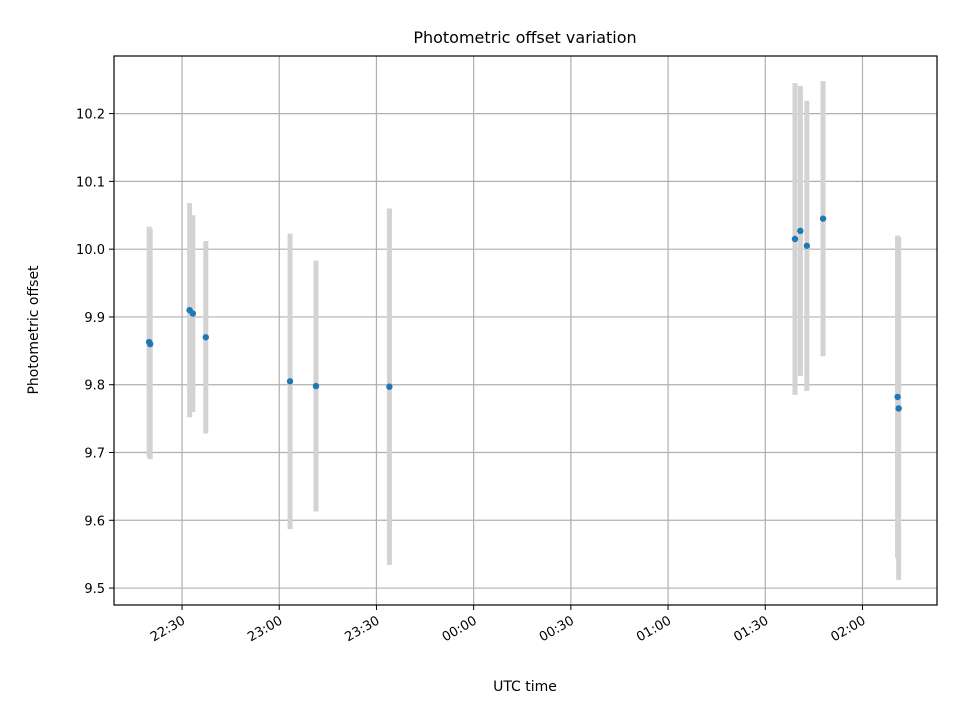 The width and height of the screenshot is (960, 720). Describe the element at coordinates (94, 521) in the screenshot. I see `y-tick-label: 9.6` at that location.